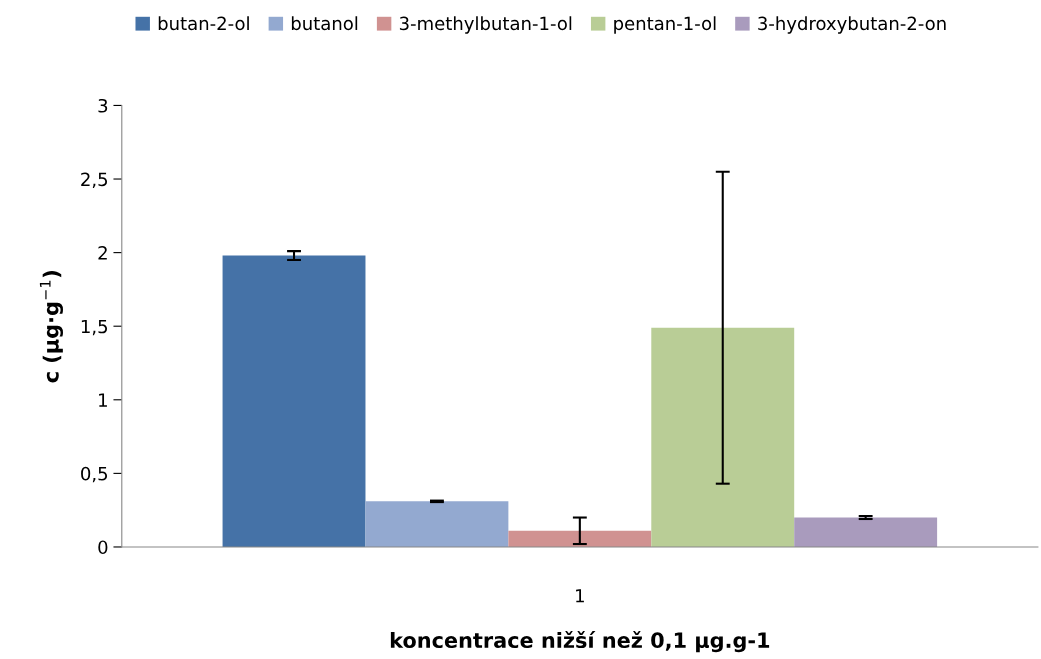  I want to click on y-tick-label: 2, so click(102, 253).